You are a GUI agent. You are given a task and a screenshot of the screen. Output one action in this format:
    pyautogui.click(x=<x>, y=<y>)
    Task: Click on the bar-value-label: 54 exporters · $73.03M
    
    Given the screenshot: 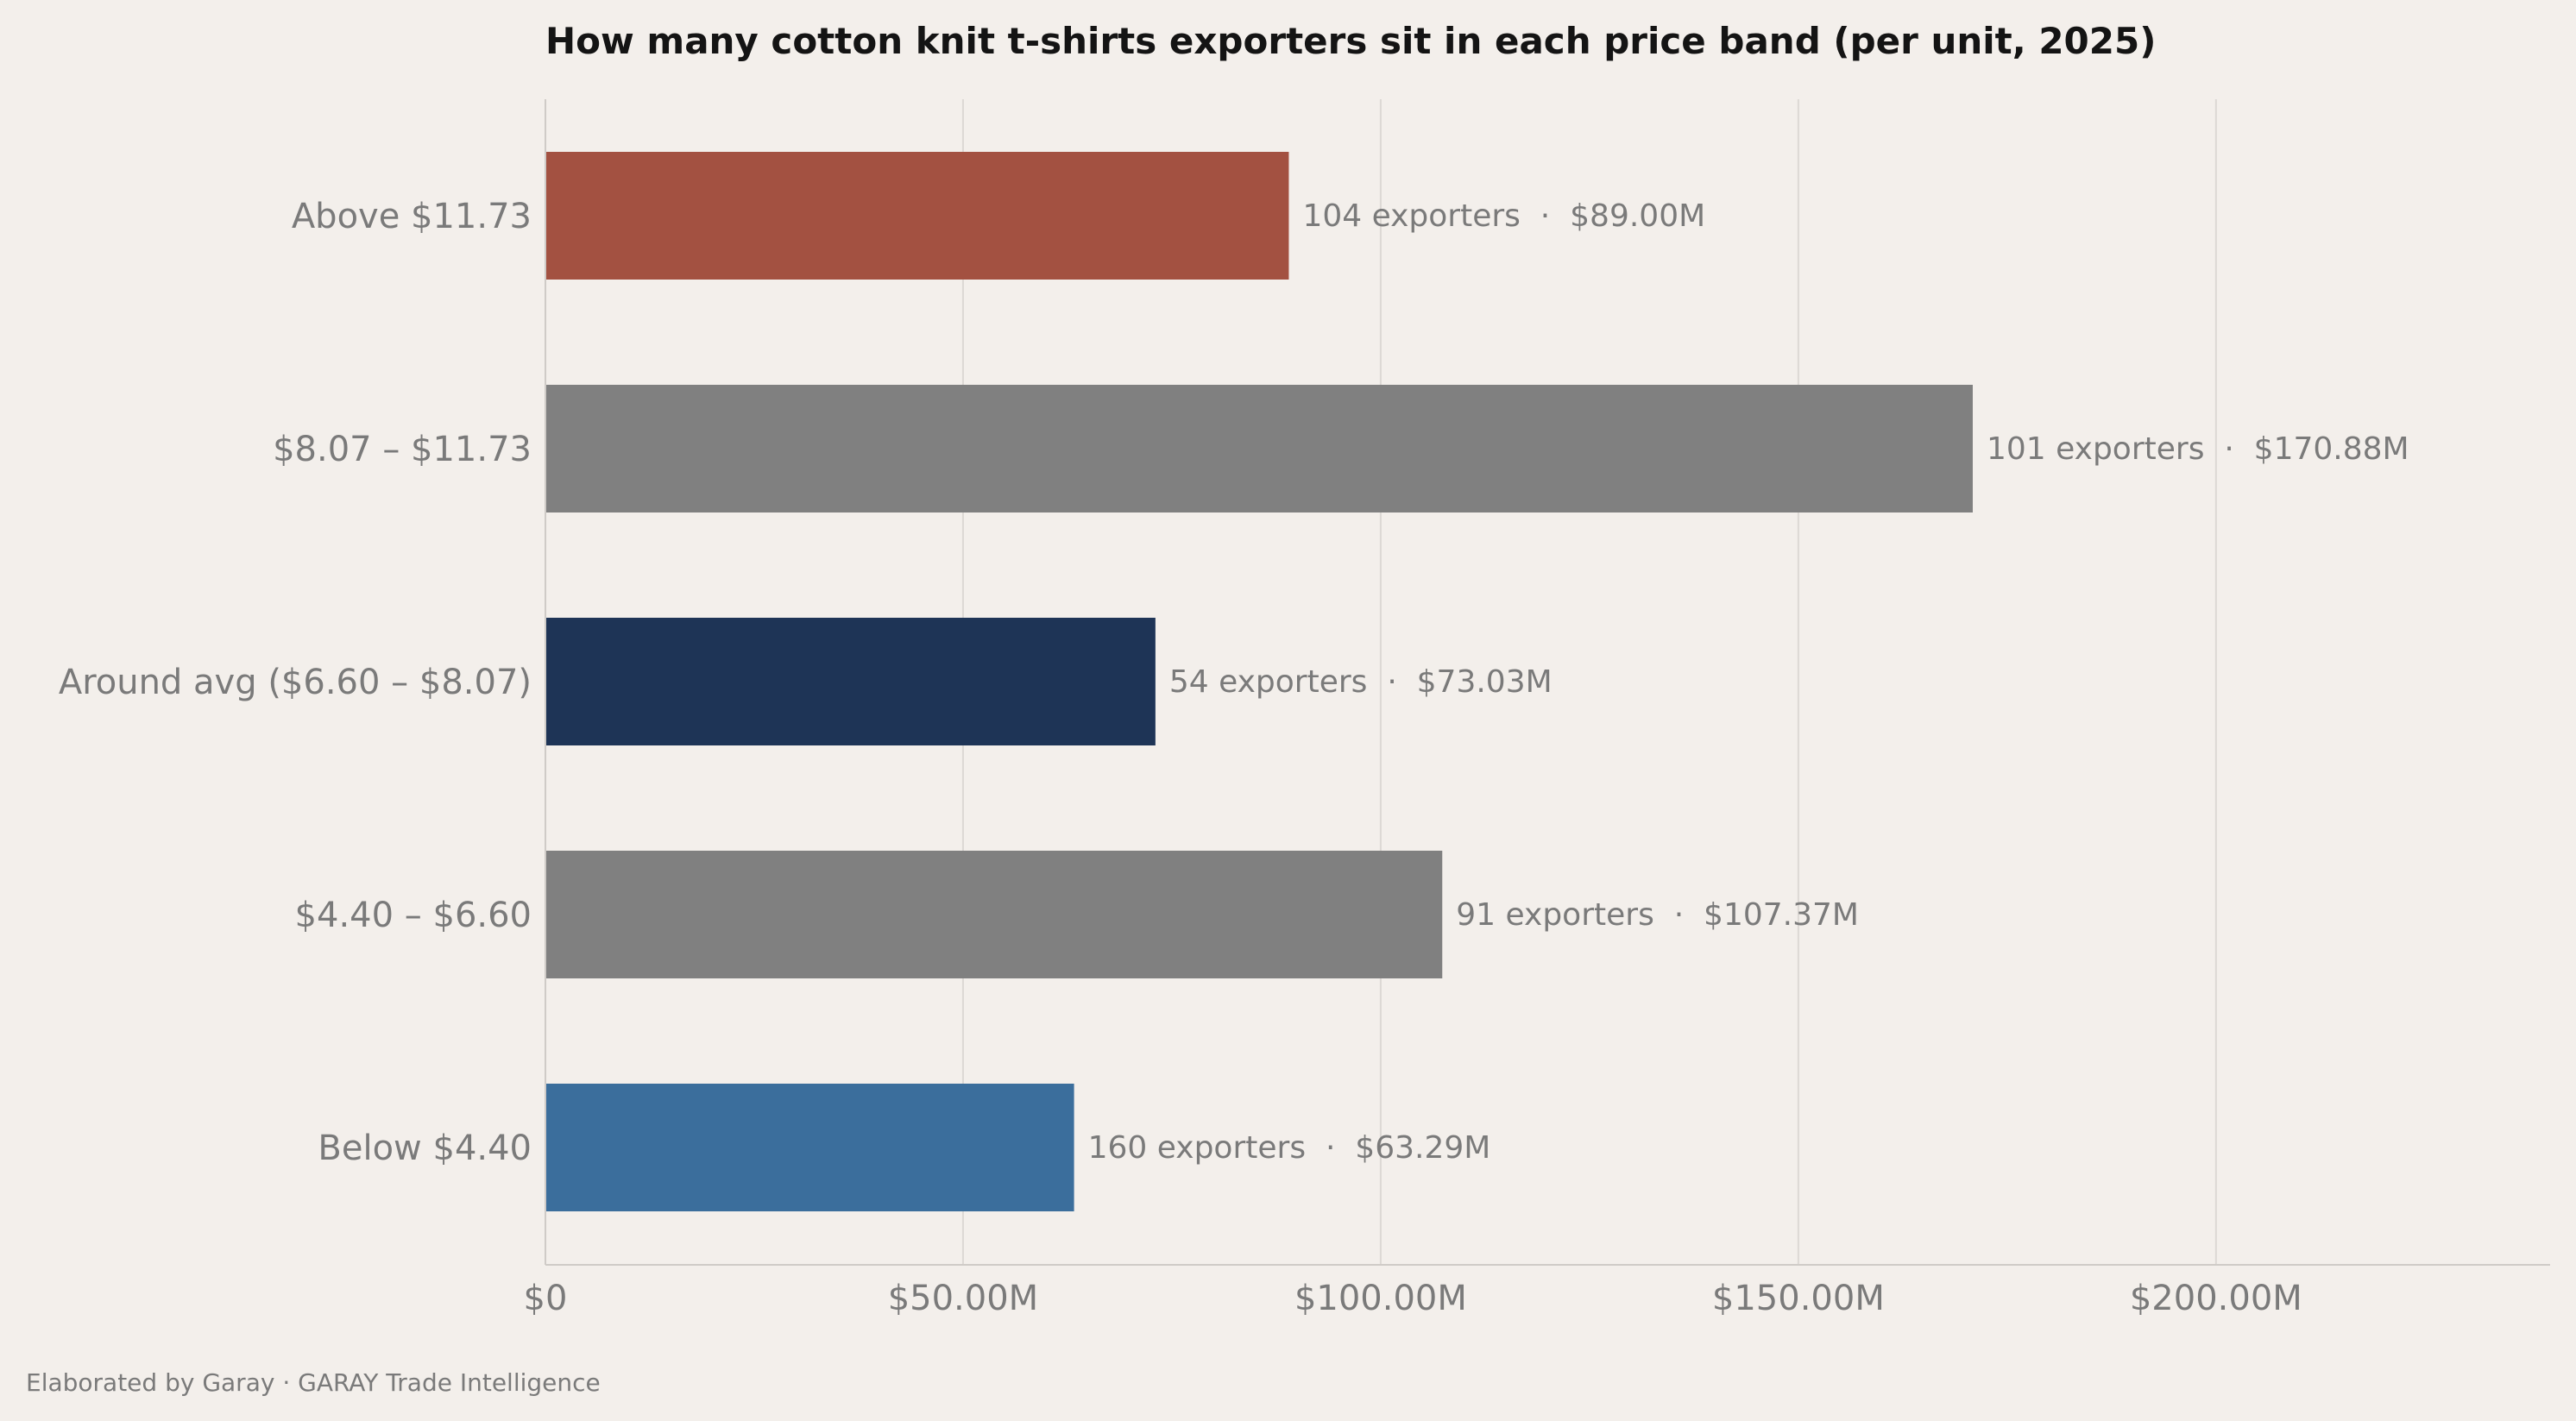 What is the action you would take?
    pyautogui.click(x=1361, y=682)
    